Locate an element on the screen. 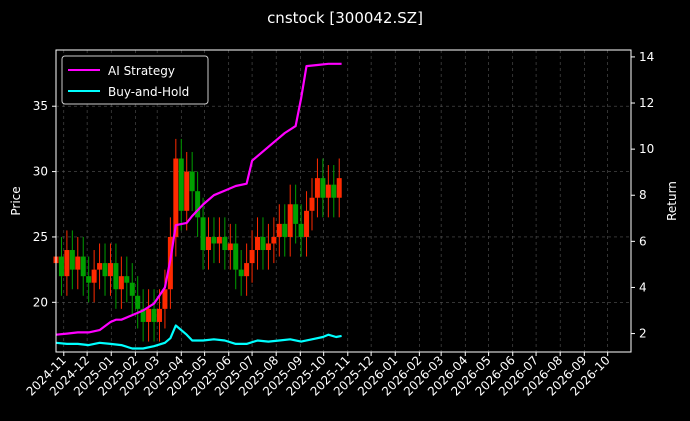 The width and height of the screenshot is (690, 421). y-axis-left: 20 25 30 35 is located at coordinates (44, 204).